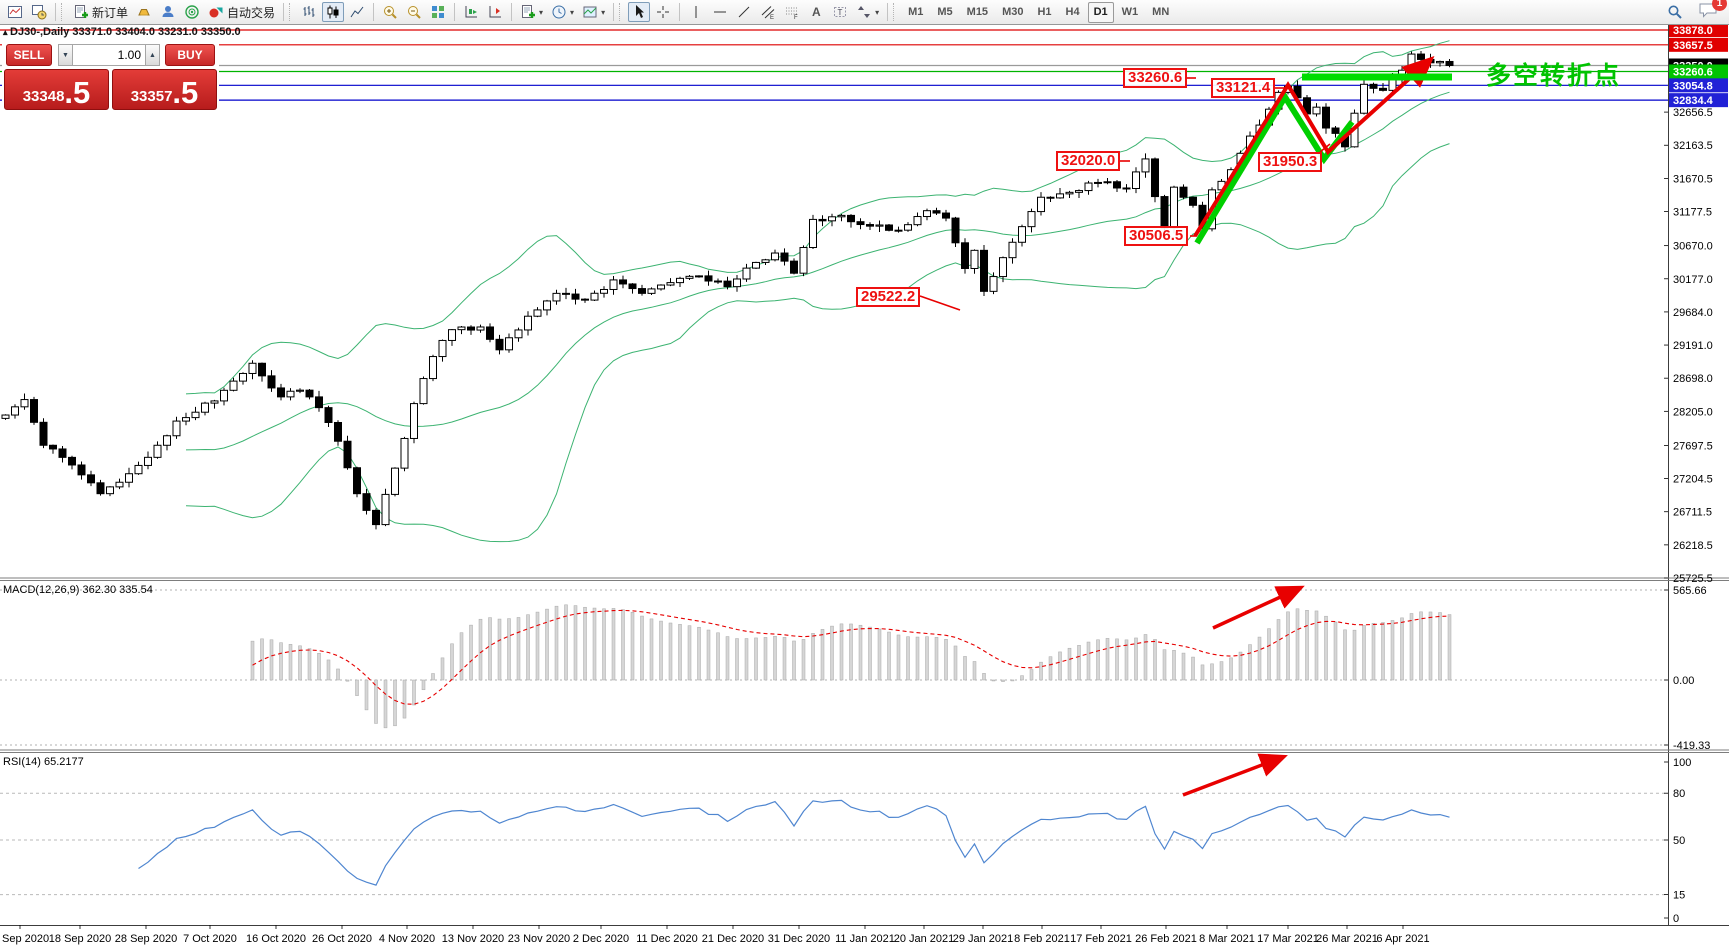  Describe the element at coordinates (1693, 46) in the screenshot. I see `svg-text: 33657.5` at that location.